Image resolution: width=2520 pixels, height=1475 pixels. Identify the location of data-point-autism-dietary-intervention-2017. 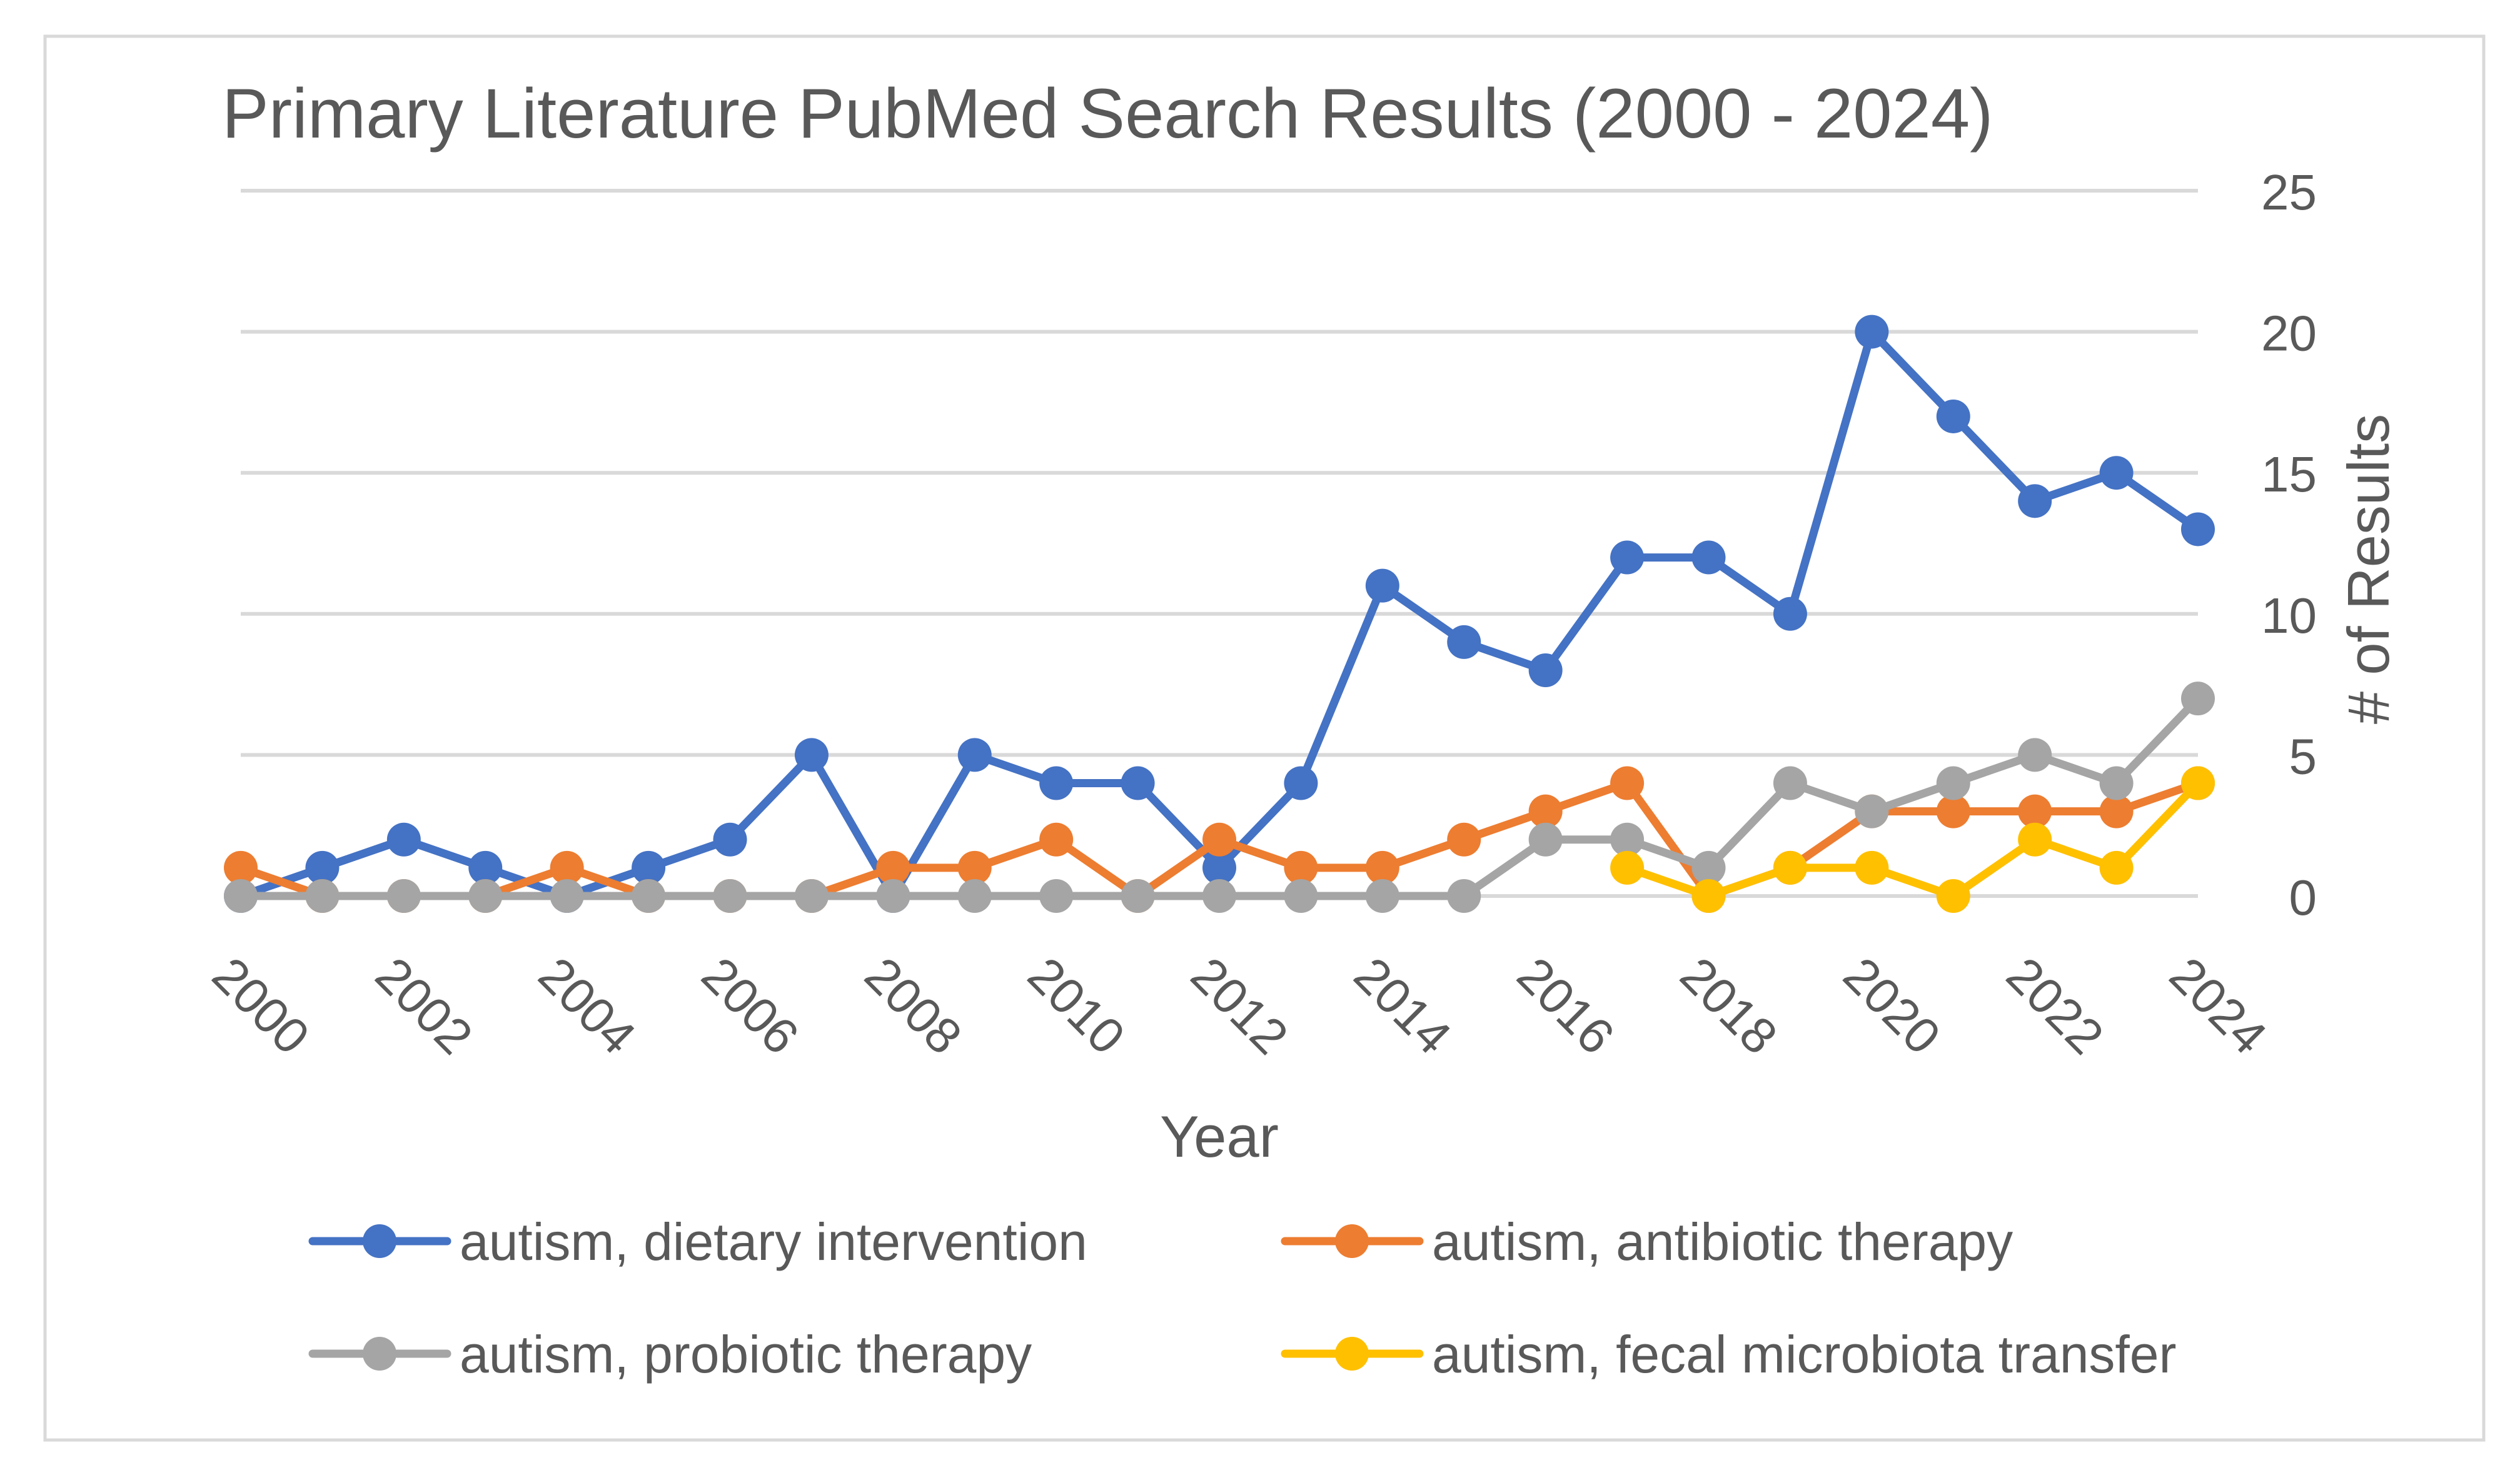
(1628, 558).